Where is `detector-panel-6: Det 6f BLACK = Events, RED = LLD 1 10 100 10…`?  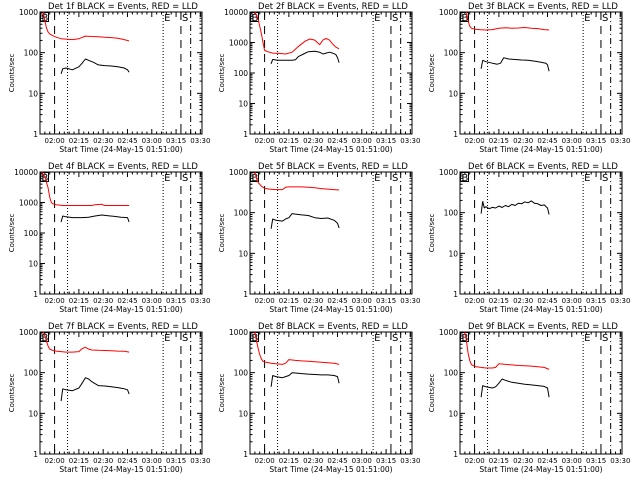
detector-panel-6: Det 6f BLACK = Events, RED = LLD 1 10 100 10… is located at coordinates (526, 240).